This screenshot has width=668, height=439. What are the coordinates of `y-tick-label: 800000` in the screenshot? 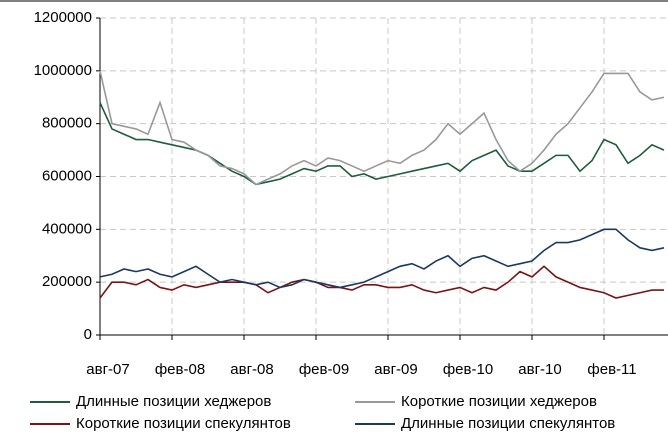 It's located at (67, 123).